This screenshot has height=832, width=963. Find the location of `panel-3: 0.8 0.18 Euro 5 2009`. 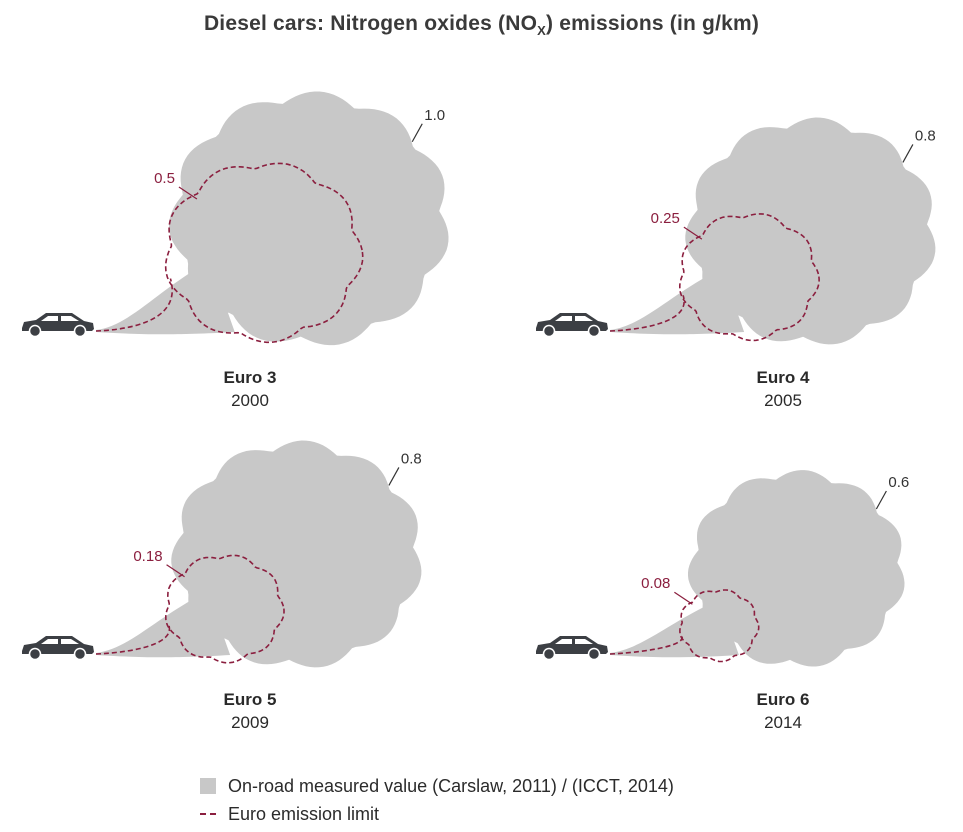

panel-3: 0.8 0.18 Euro 5 2009 is located at coordinates (222, 586).